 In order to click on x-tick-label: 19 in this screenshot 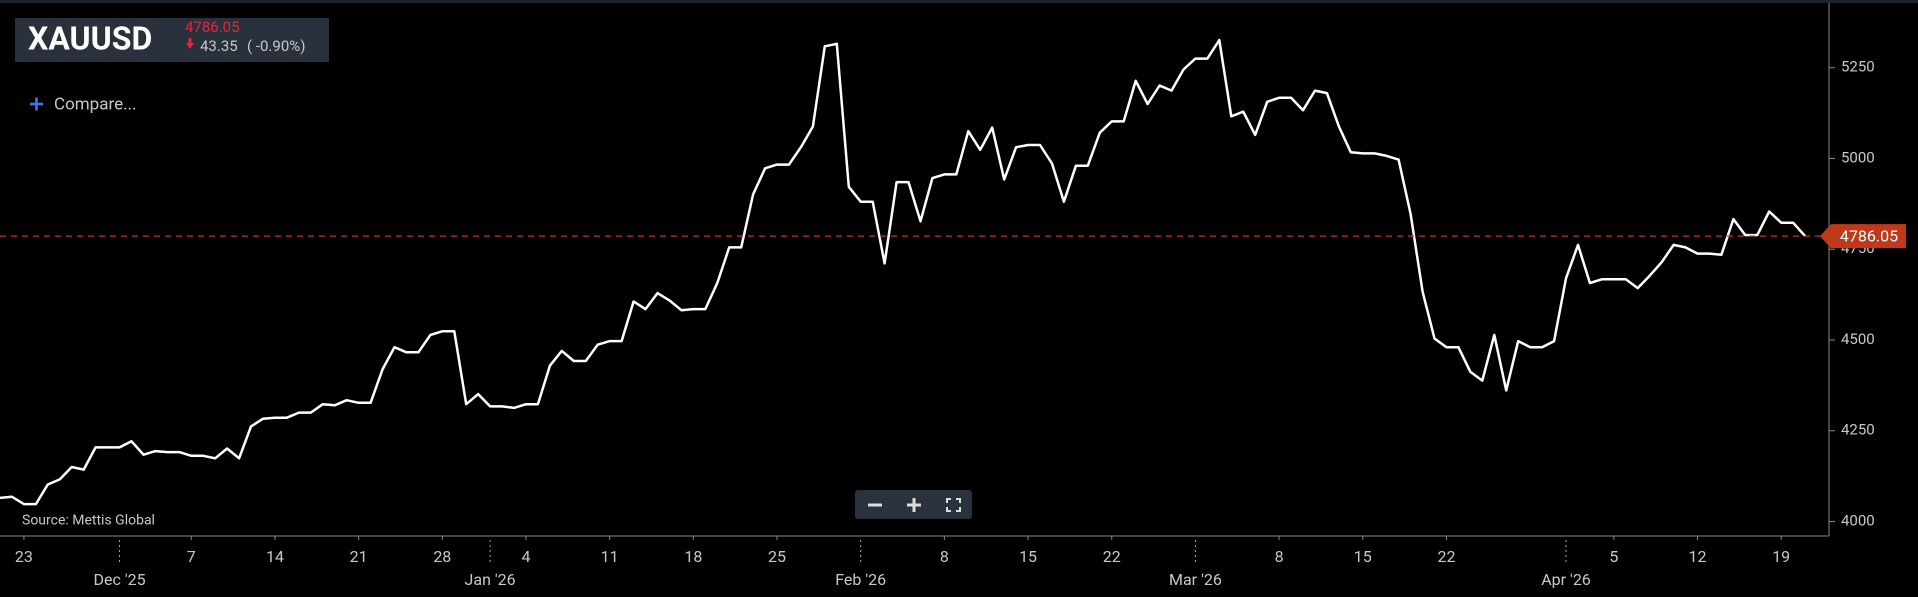, I will do `click(1781, 556)`.